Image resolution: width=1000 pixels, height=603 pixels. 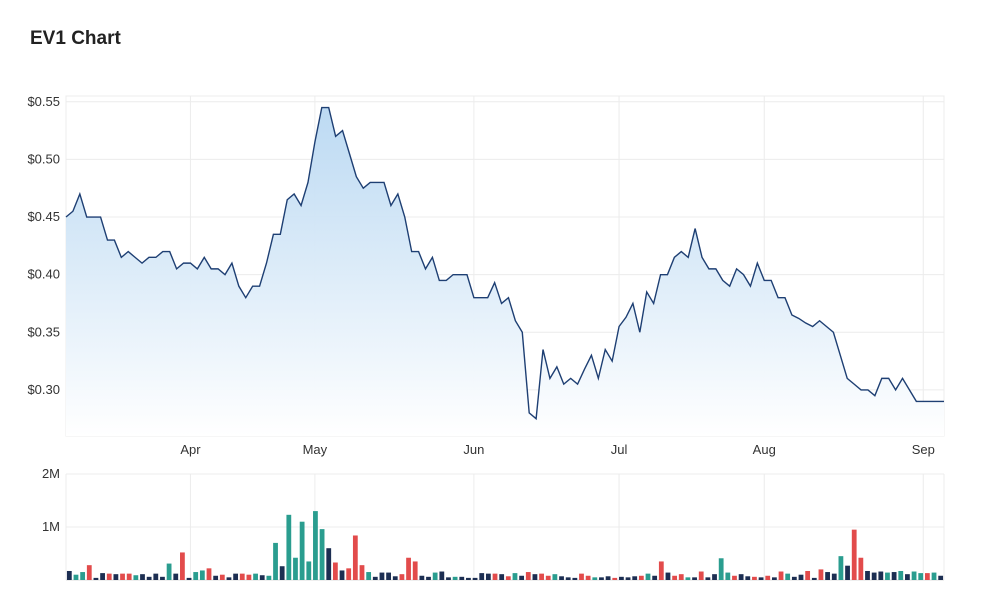 I want to click on price-y-axis: $0.55 $0.50 $0.45 $0.40 $0.35 $0.30, so click(x=43, y=245).